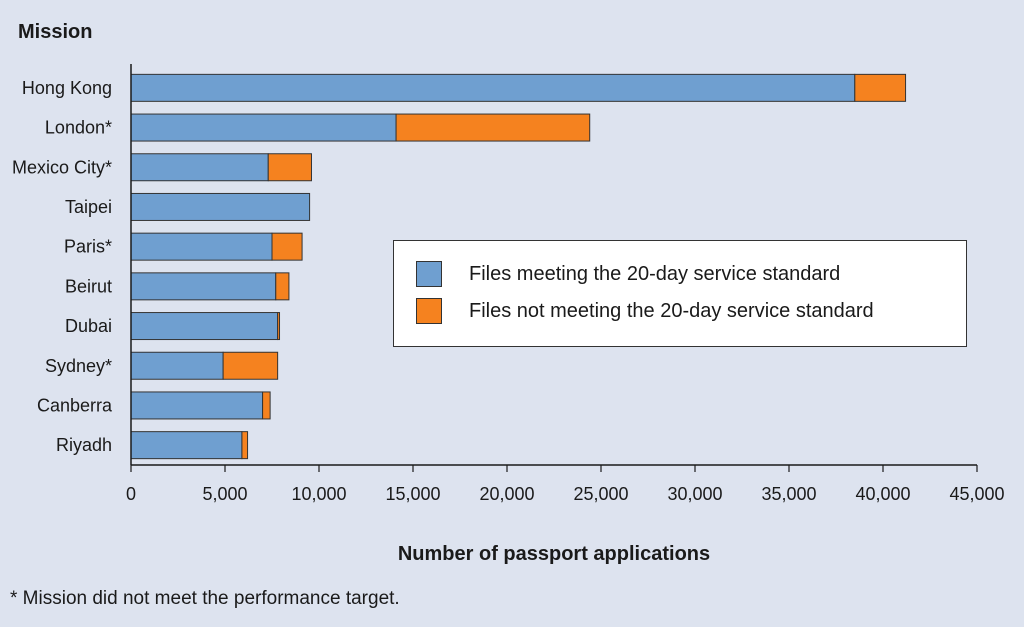  What do you see at coordinates (976, 494) in the screenshot?
I see `x-tick-label: 45,000` at bounding box center [976, 494].